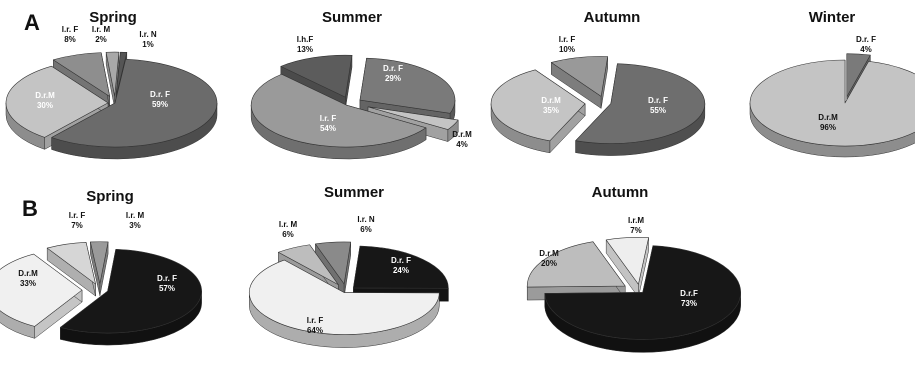 This screenshot has width=915, height=367. Describe the element at coordinates (160, 104) in the screenshot. I see `slice-value: 59%` at that location.